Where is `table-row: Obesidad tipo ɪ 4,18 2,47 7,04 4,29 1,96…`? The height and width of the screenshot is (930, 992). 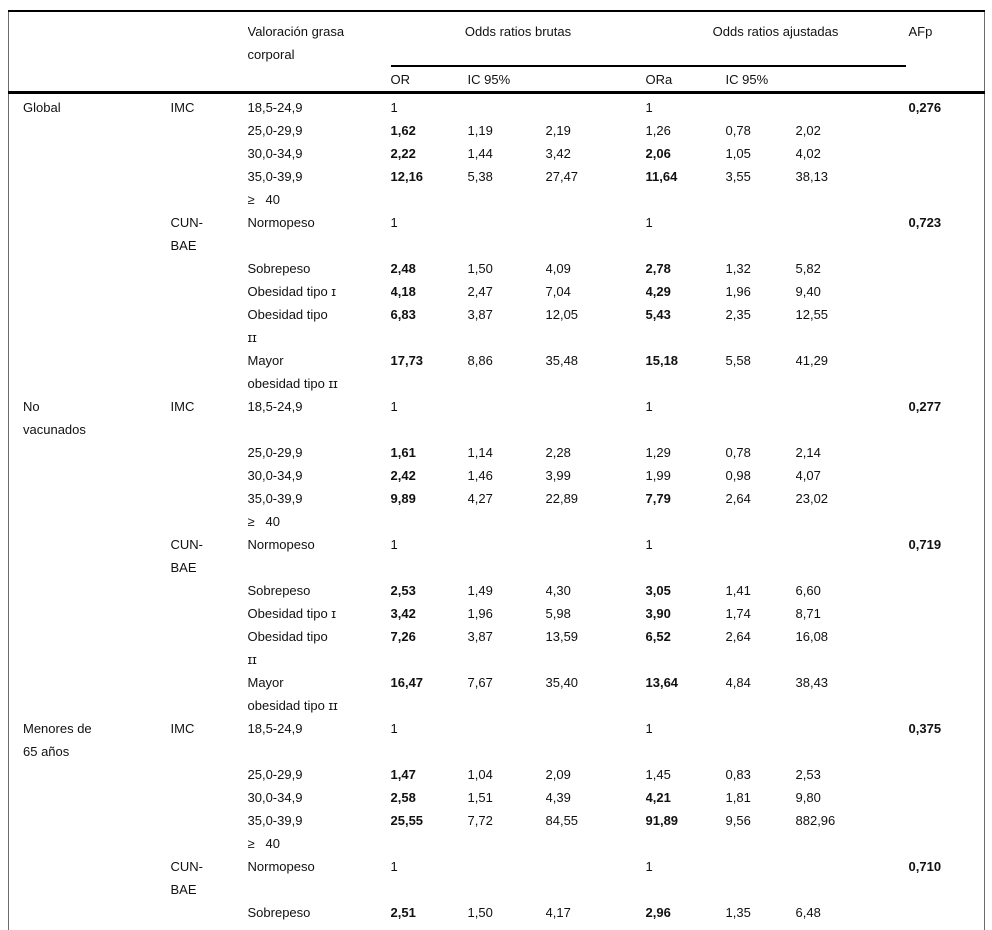
table-row: Obesidad tipo ɪ 4,18 2,47 7,04 4,29 1,96… is located at coordinates (497, 291).